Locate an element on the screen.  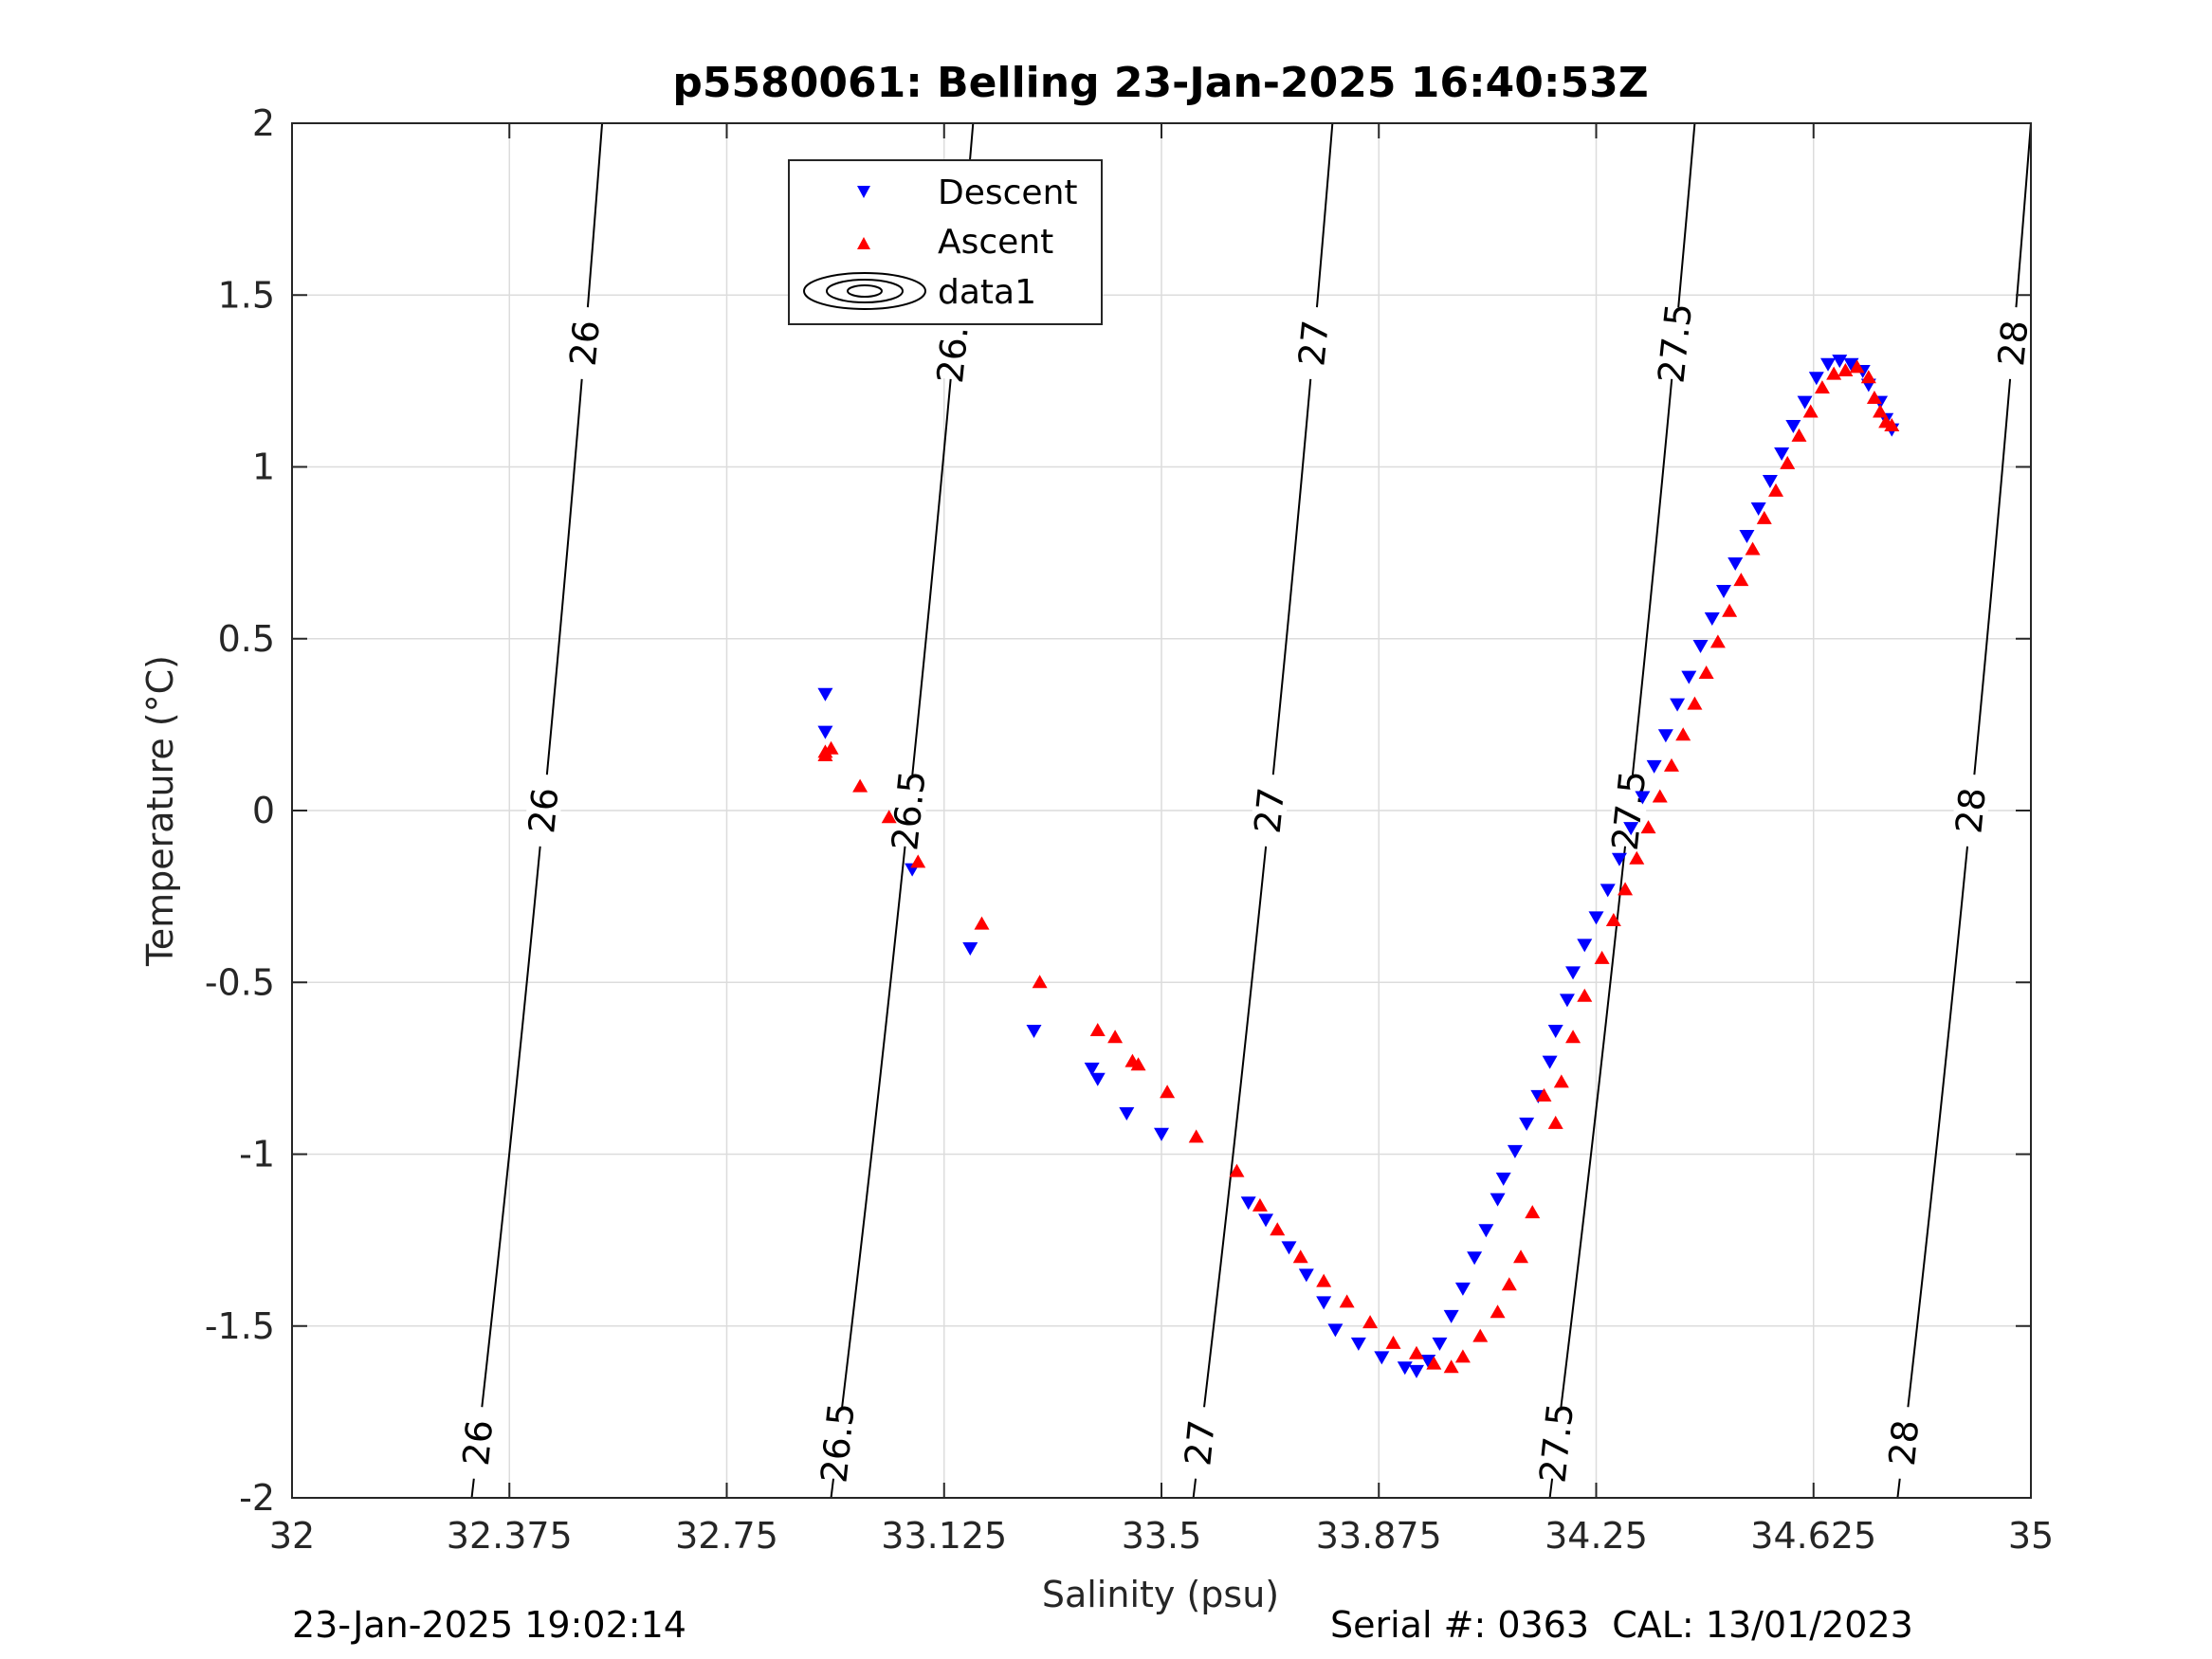
y-tick-label: -1 is located at coordinates (257, 1155).